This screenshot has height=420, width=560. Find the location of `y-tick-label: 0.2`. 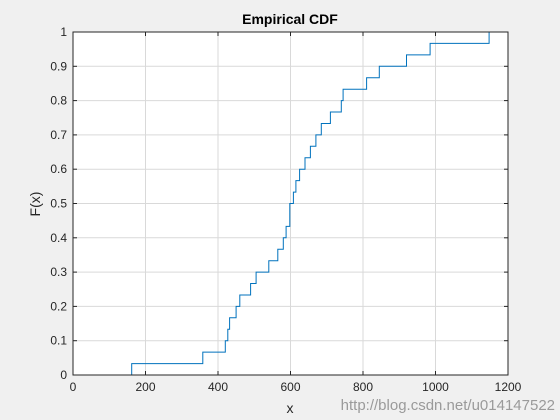

y-tick-label: 0.2 is located at coordinates (58, 306).